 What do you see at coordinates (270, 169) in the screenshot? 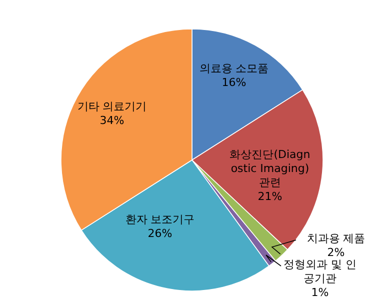
I see `slice-label: 화상진단(Diagnostic Imaging) 관련` at bounding box center [270, 169].